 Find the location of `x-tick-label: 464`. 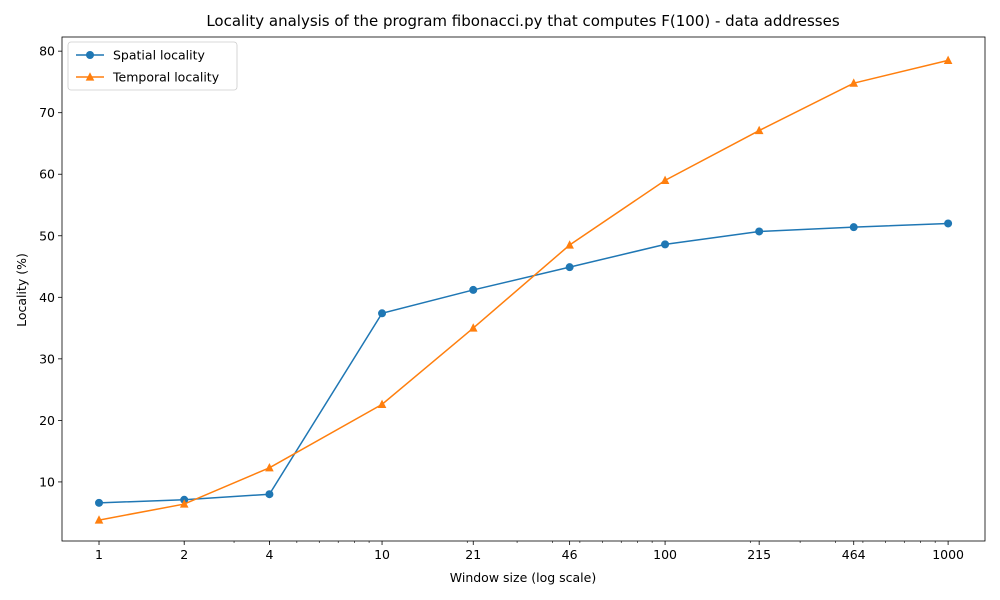

x-tick-label: 464 is located at coordinates (854, 554).